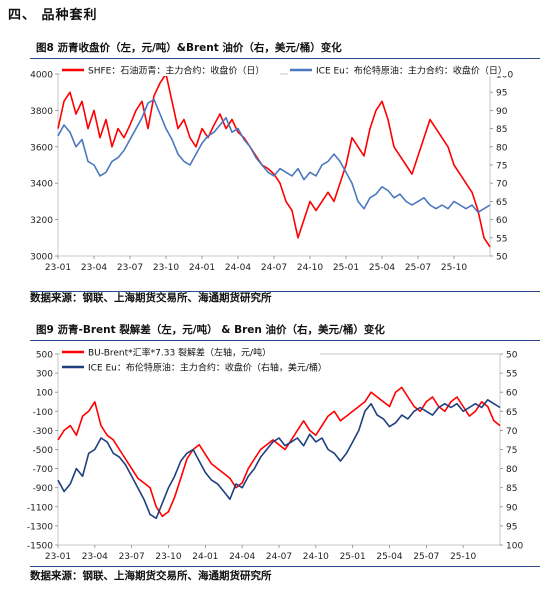 Image resolution: width=550 pixels, height=589 pixels. Describe the element at coordinates (207, 368) in the screenshot. I see `legend-label: ICE Eu：布伦特原油：主力合约：收盘价（右轴，美元/桶）` at that location.